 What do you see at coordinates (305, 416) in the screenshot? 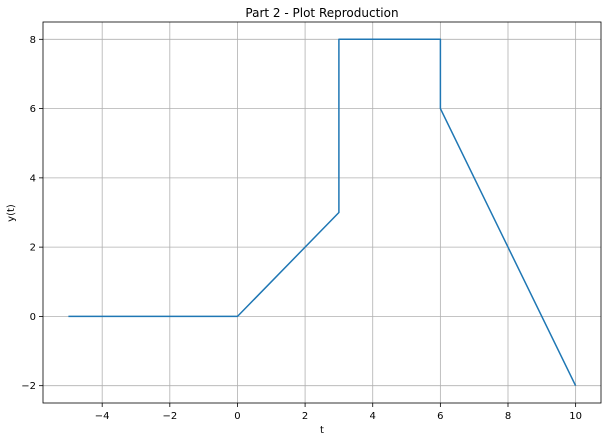
I see `x-tick-label: 2` at bounding box center [305, 416].